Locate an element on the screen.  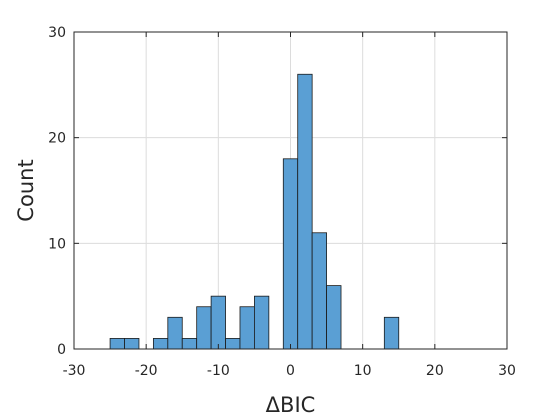
x-tick-label: 30 is located at coordinates (507, 371).